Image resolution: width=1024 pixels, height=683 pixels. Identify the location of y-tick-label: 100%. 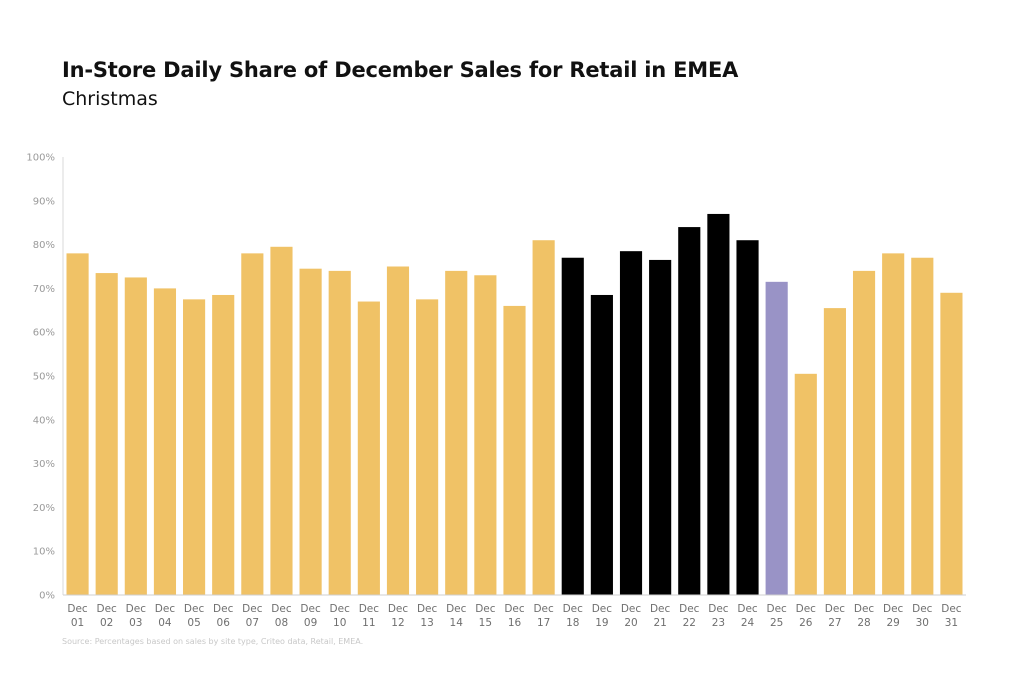
(40, 158).